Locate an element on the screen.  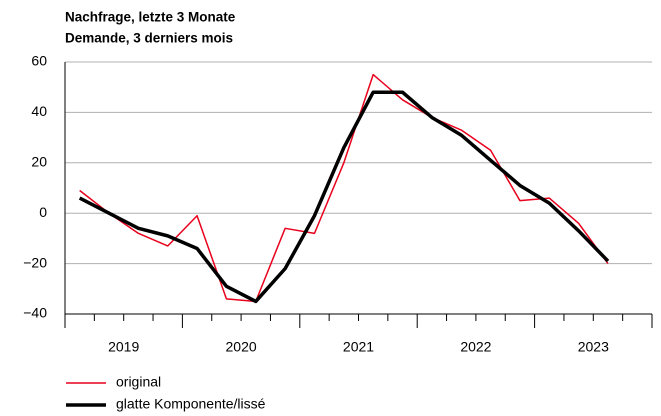
x-tick-label: 2019 is located at coordinates (123, 347).